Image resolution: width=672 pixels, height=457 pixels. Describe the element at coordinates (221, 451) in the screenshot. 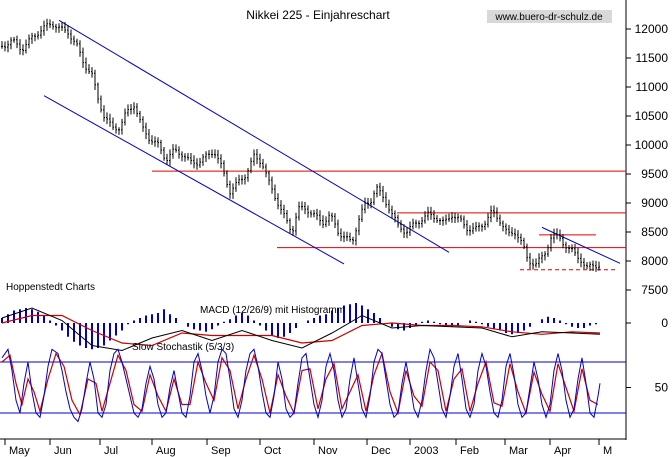

I see `x-tick-label: Sep` at that location.